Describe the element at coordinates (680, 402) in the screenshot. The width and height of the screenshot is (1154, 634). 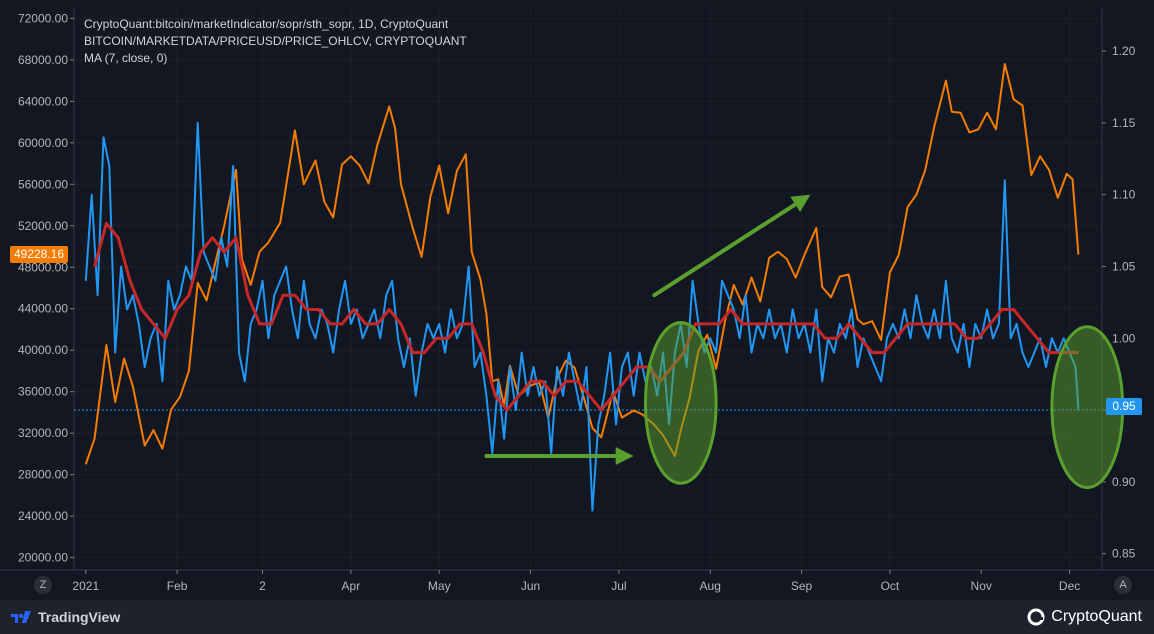
I see `highlight-ellipse` at that location.